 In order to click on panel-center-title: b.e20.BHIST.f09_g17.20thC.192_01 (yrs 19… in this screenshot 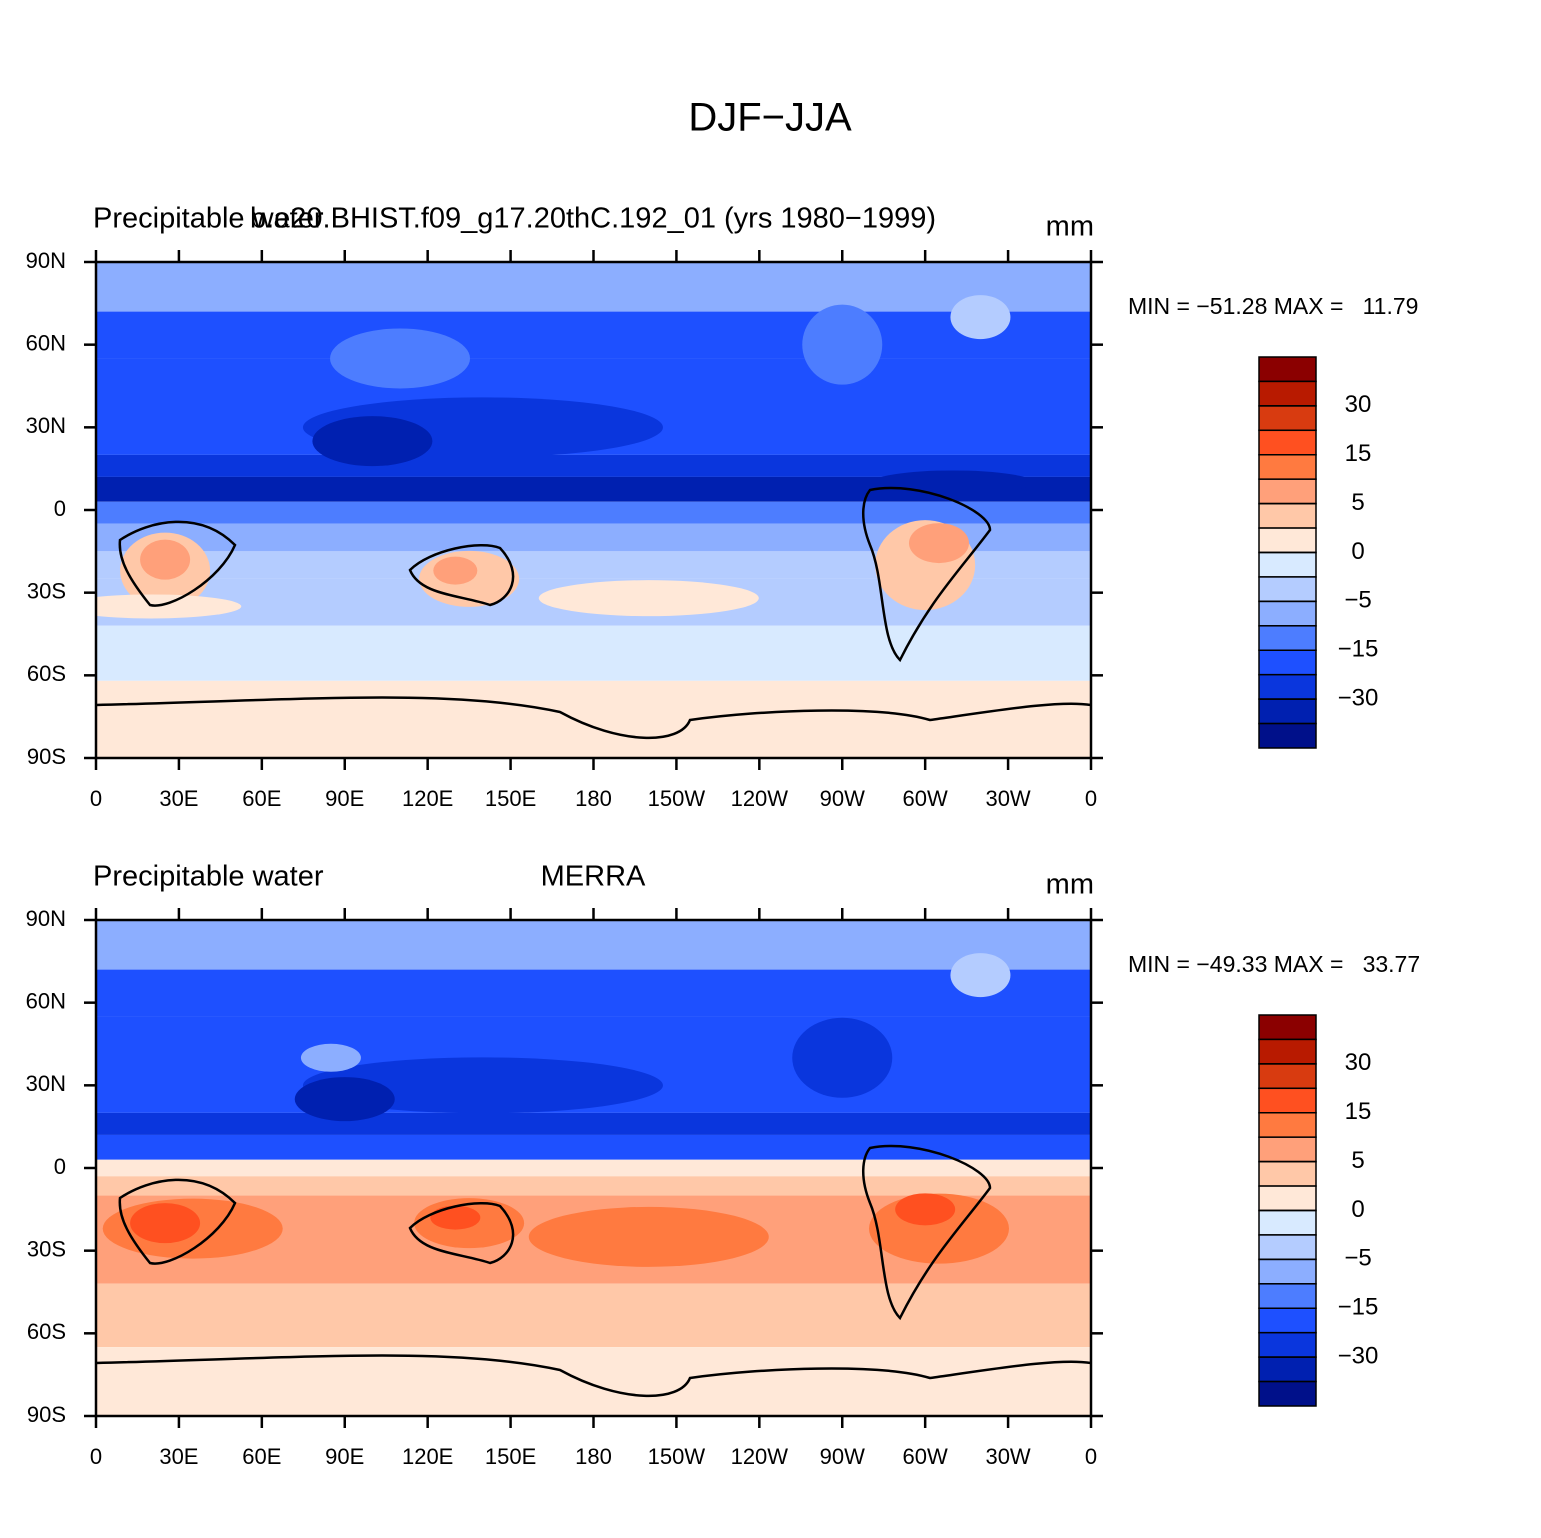, I will do `click(593, 219)`.